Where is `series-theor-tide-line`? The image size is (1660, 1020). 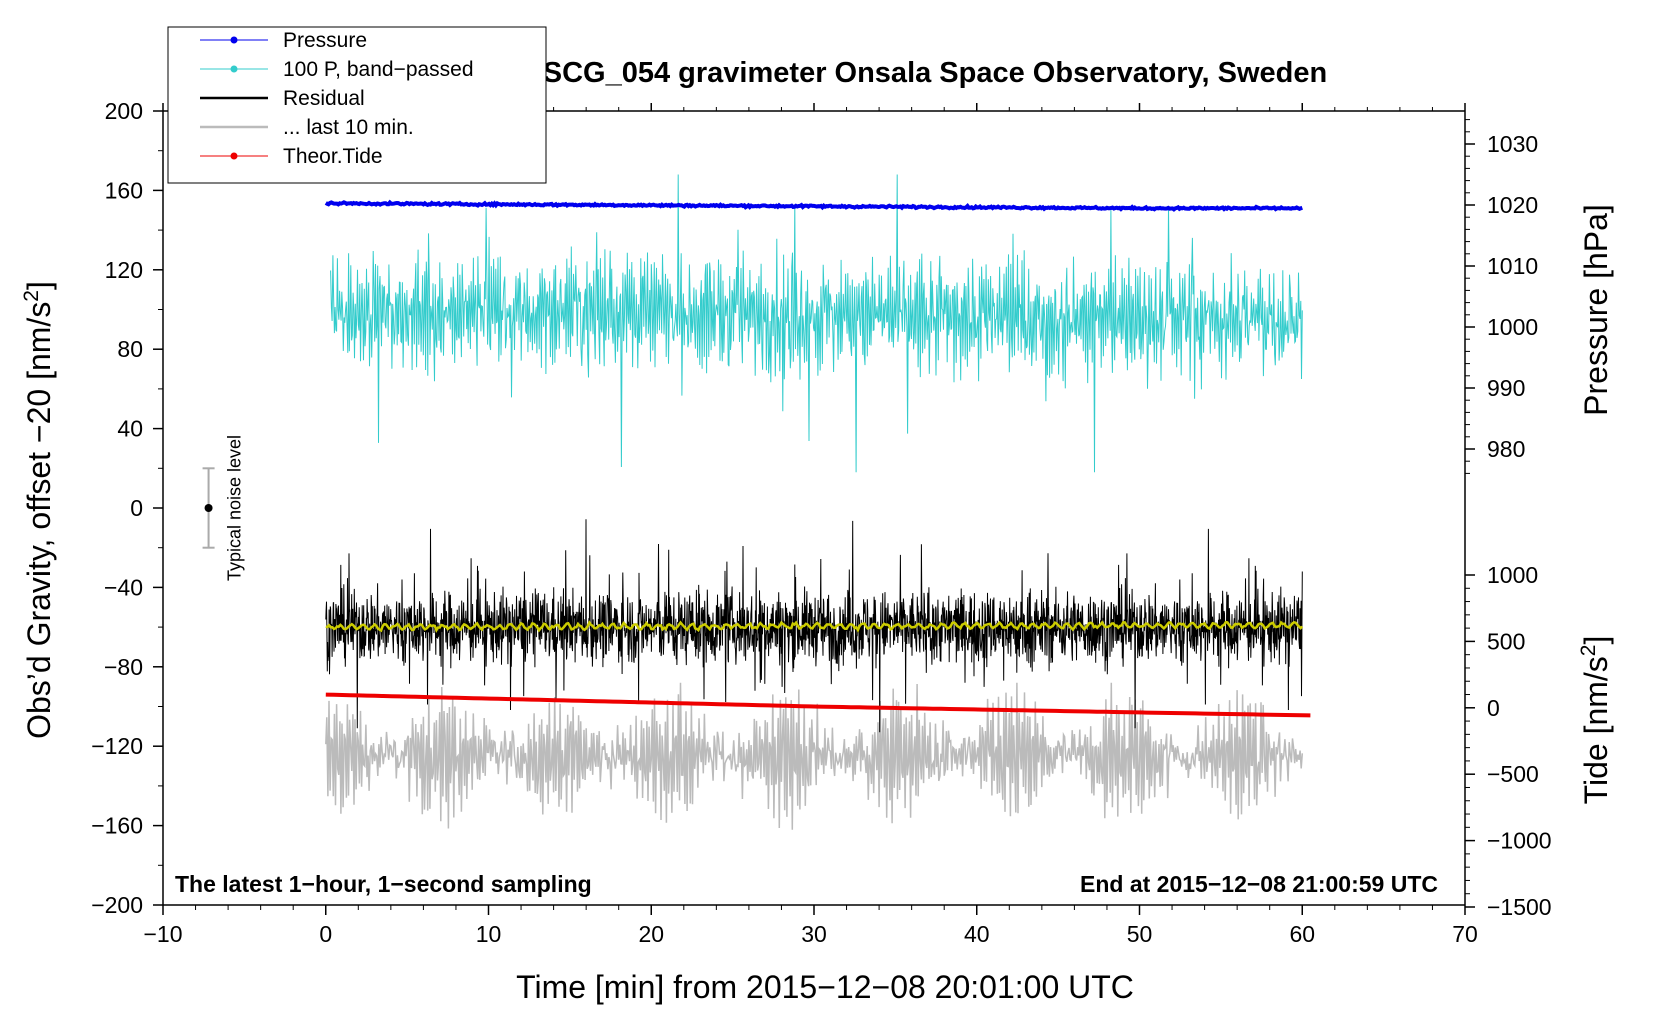
series-theor-tide-line is located at coordinates (818, 705).